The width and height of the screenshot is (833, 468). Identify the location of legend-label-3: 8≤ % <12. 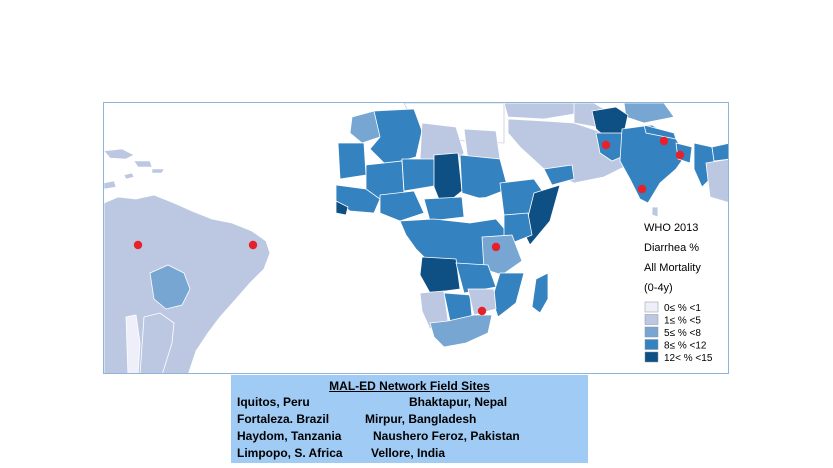
(685, 346).